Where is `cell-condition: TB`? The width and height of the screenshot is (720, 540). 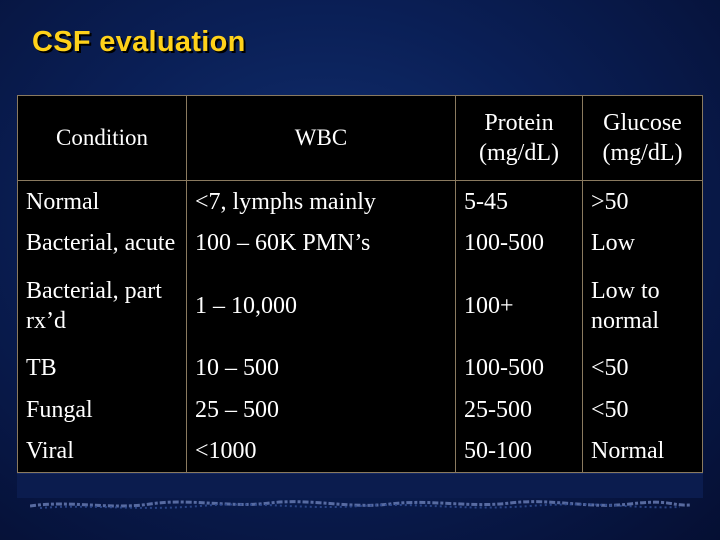
cell-condition: TB is located at coordinates (102, 368).